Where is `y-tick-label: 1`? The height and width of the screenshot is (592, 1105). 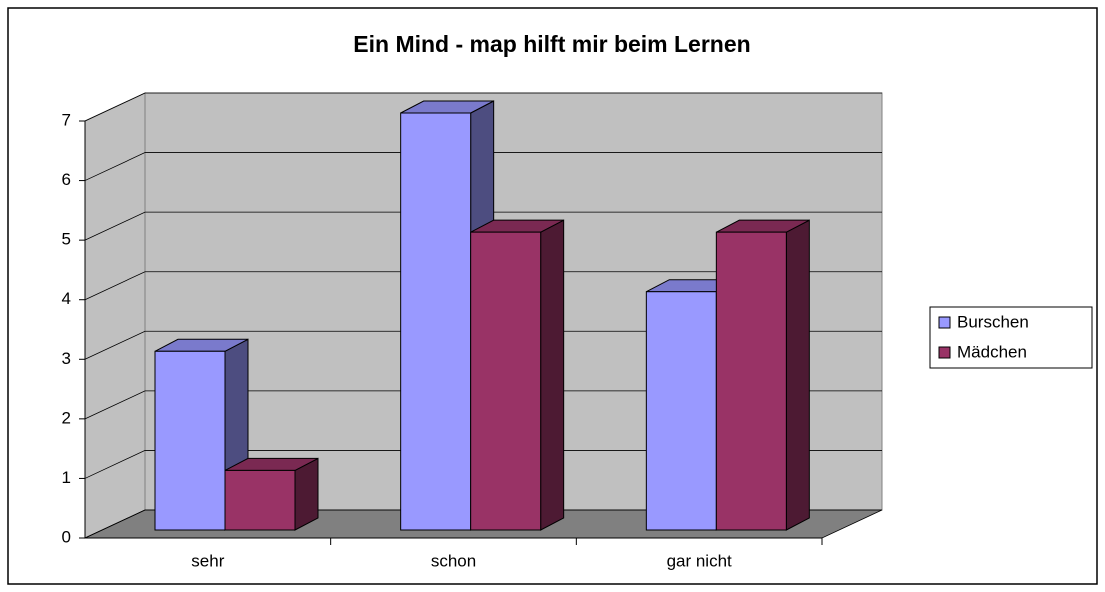 y-tick-label: 1 is located at coordinates (66, 477).